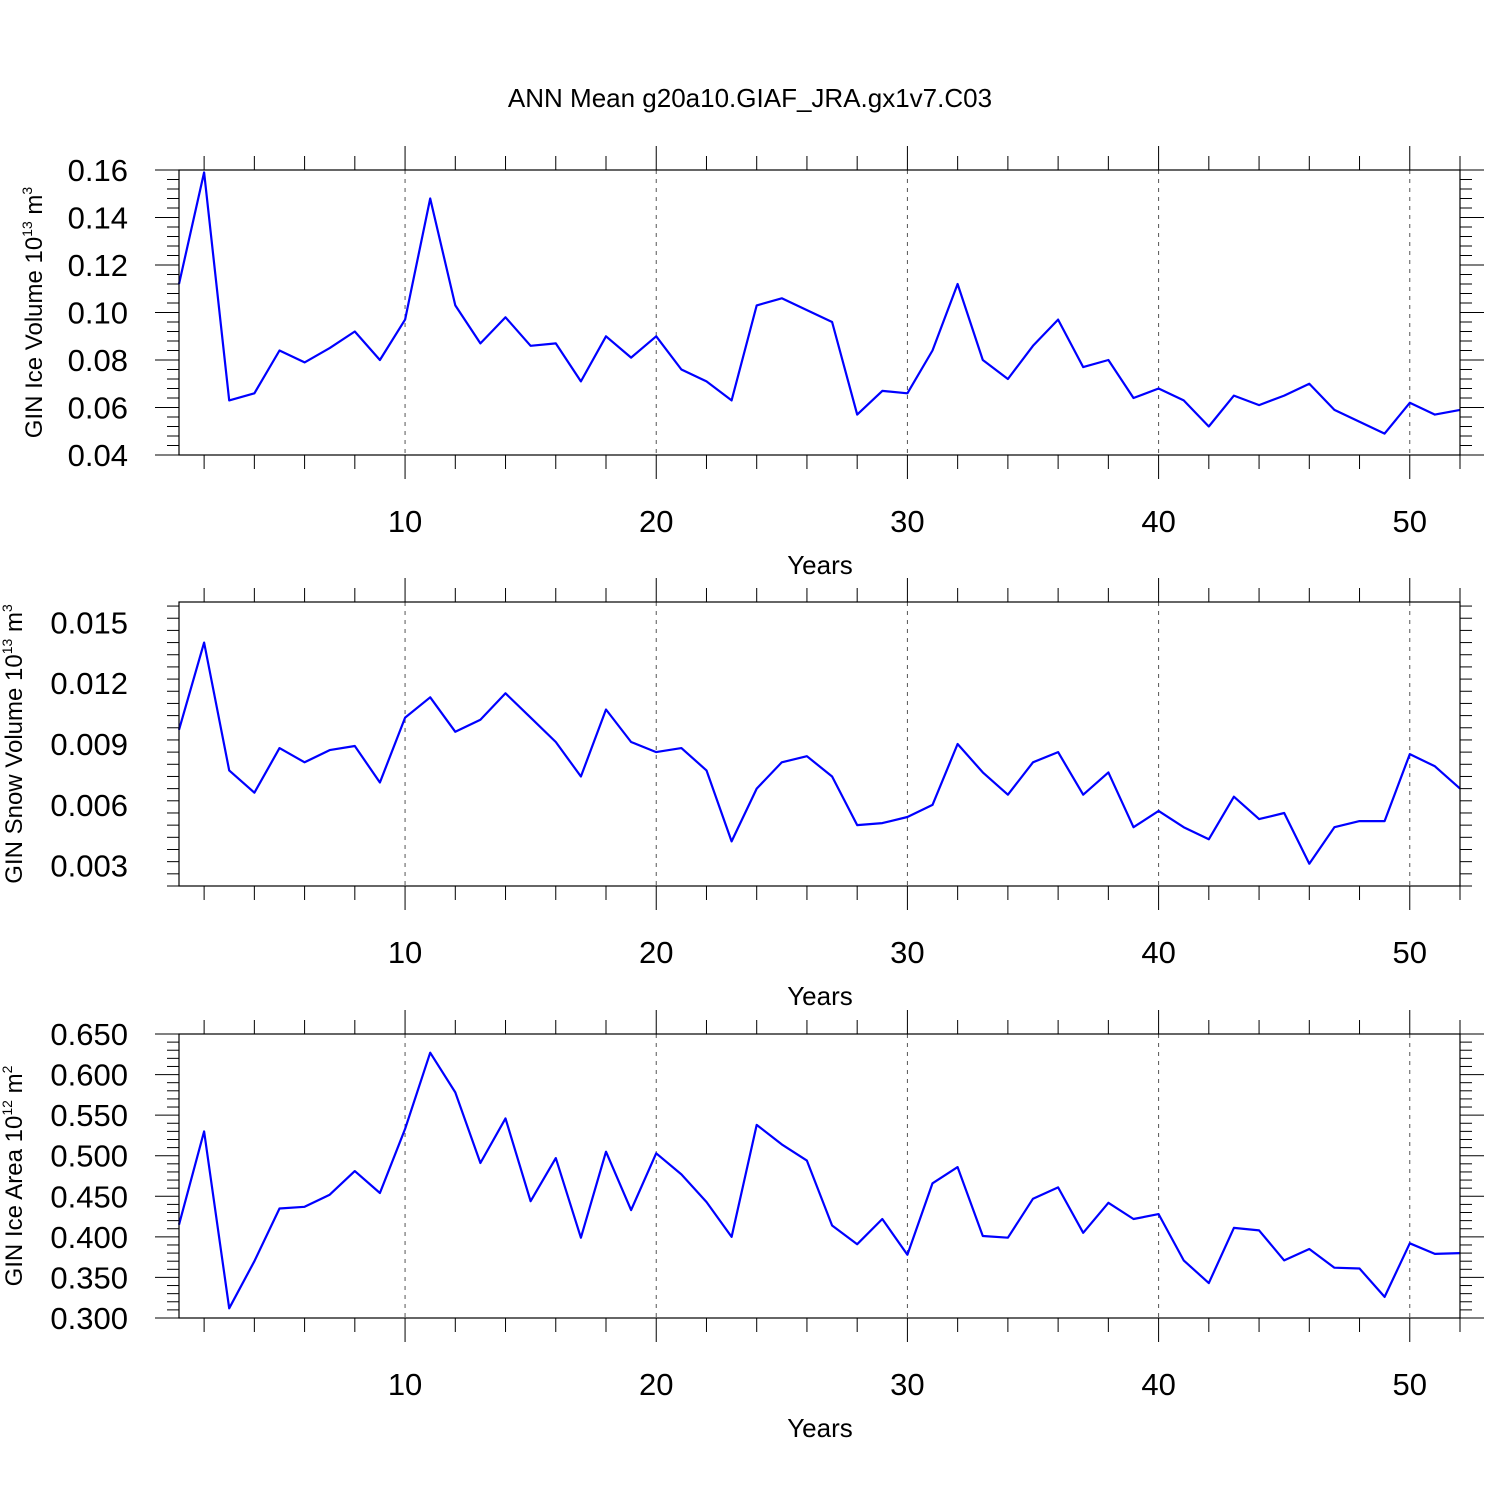 The width and height of the screenshot is (1500, 1500). What do you see at coordinates (89, 1075) in the screenshot?
I see `y-tick-label: 0.600` at bounding box center [89, 1075].